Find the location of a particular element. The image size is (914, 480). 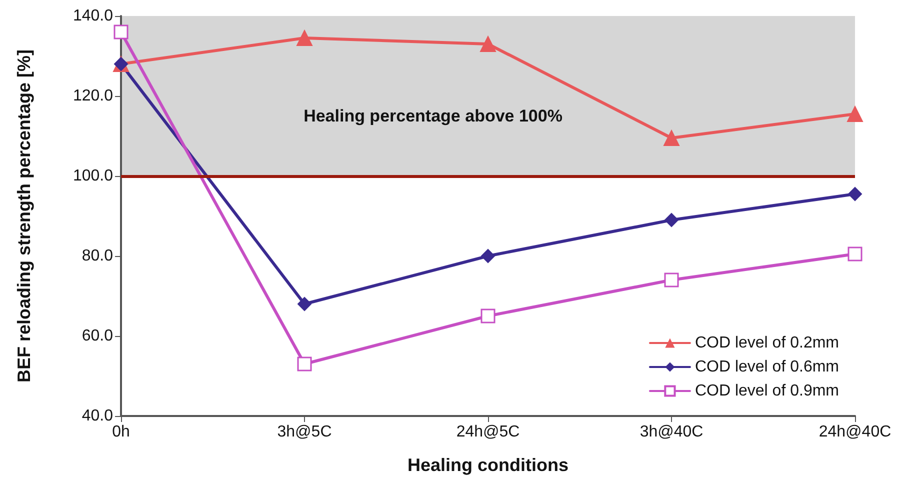

band-label: Healing percentage above 100% is located at coordinates (433, 116).